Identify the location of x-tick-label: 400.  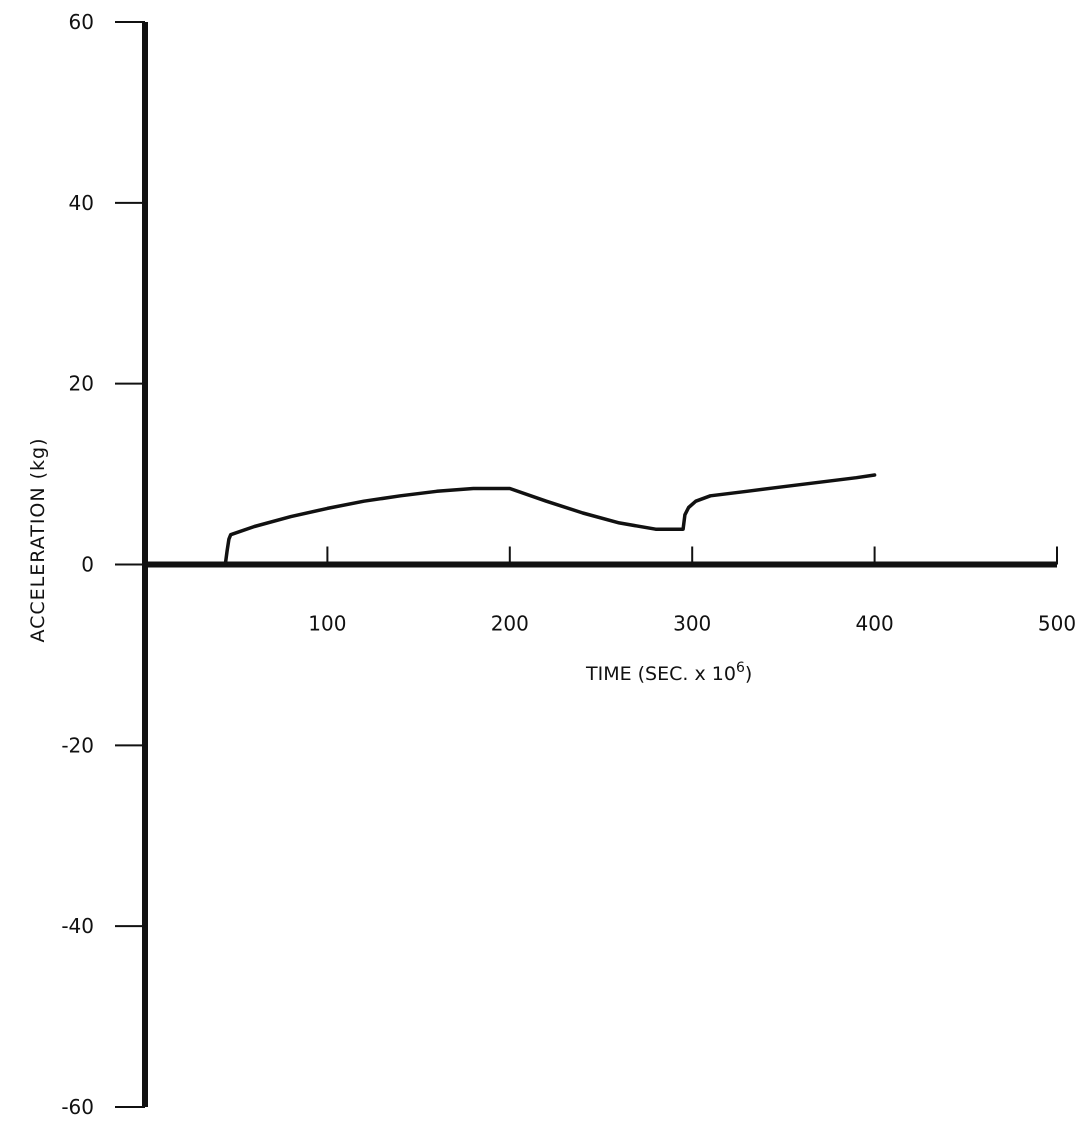
(875, 624).